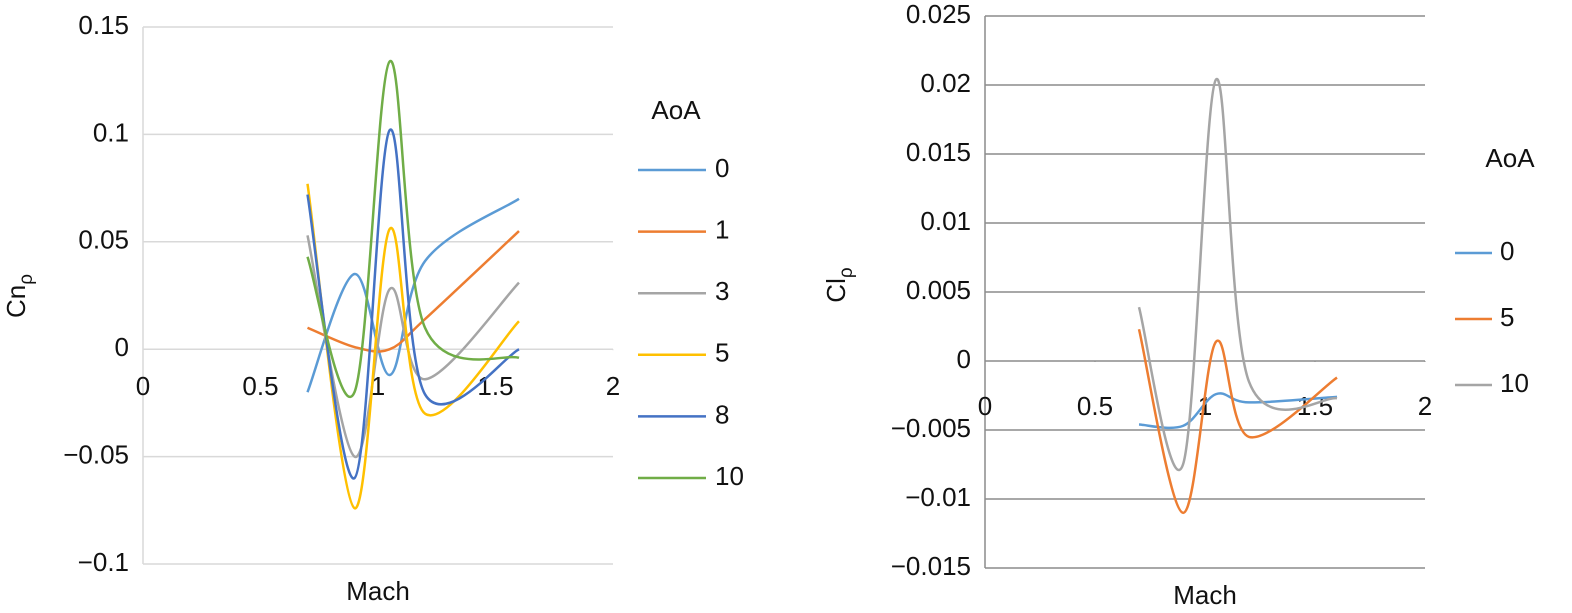 The image size is (1572, 613). What do you see at coordinates (938, 290) in the screenshot?
I see `y-tick-label: 0.005` at bounding box center [938, 290].